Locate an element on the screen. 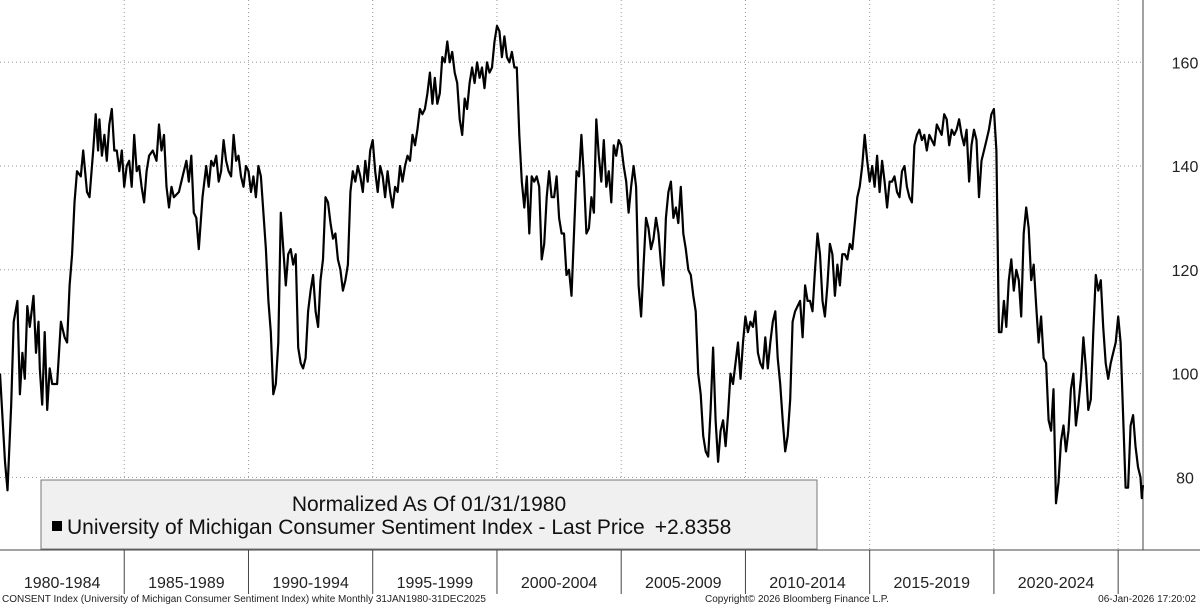 The image size is (1200, 608). footer-timestamp: 06-Jan-2026 17:20:02 is located at coordinates (1147, 599).